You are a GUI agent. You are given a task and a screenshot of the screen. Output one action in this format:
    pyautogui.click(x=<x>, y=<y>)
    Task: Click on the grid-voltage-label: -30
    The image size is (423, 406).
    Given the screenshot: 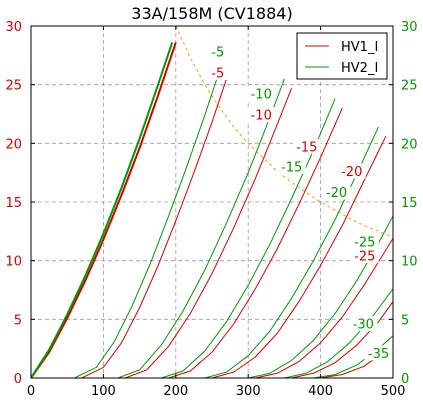 What is the action you would take?
    pyautogui.click(x=363, y=325)
    